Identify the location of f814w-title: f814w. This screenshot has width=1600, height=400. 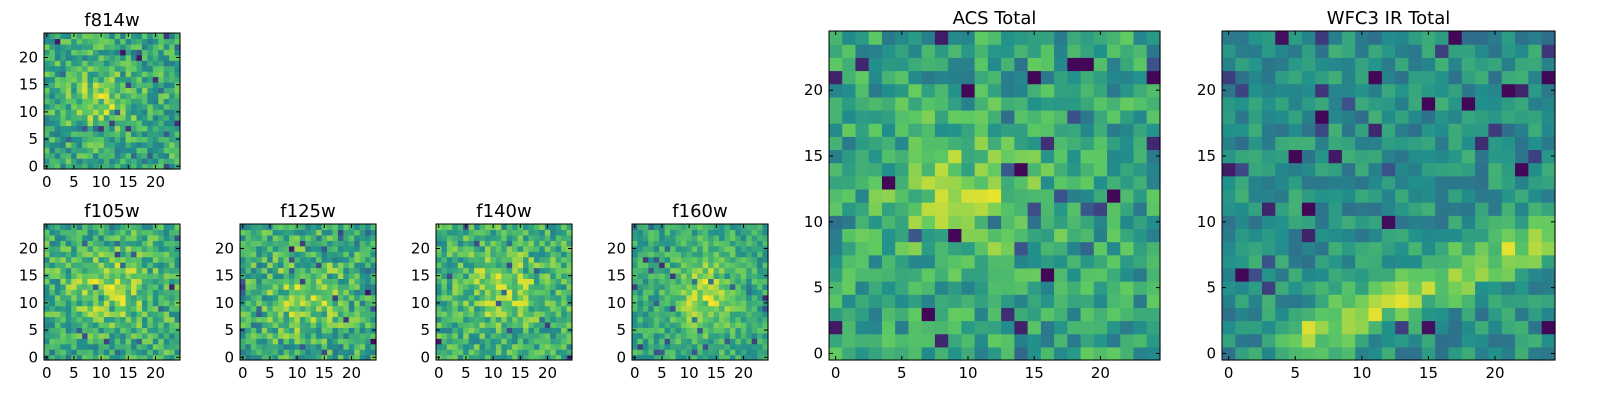
(111, 20).